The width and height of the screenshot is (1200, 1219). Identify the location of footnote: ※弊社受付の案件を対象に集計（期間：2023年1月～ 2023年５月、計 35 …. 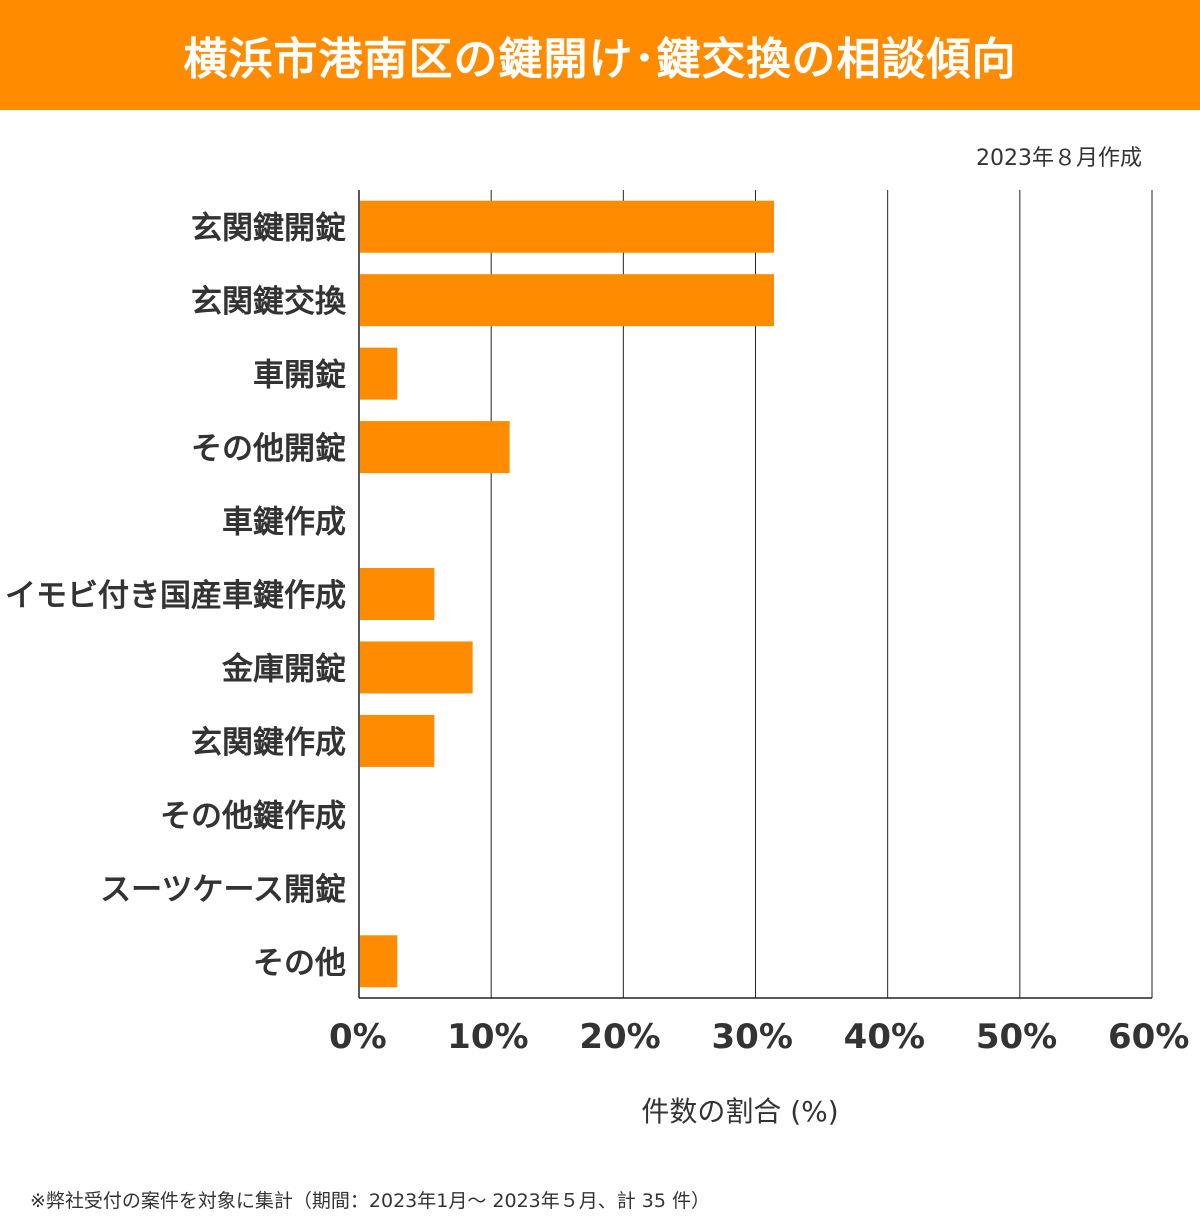
(370, 1201).